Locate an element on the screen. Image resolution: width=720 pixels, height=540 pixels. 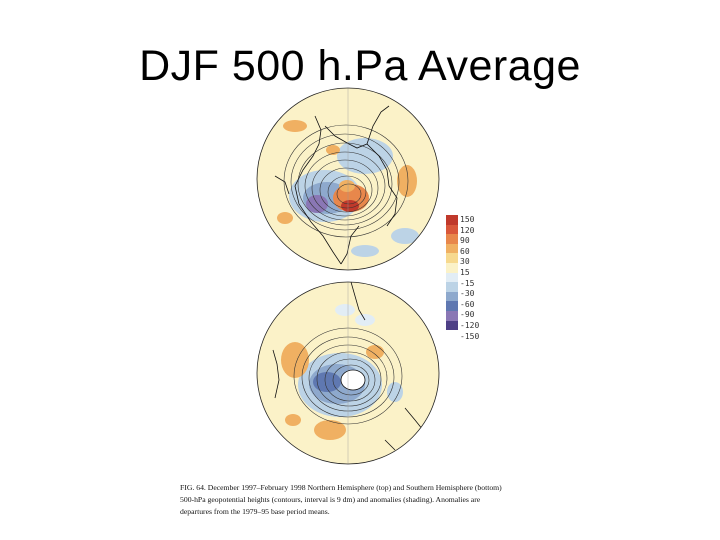
colorbar-label: -90 is located at coordinates (467, 315).